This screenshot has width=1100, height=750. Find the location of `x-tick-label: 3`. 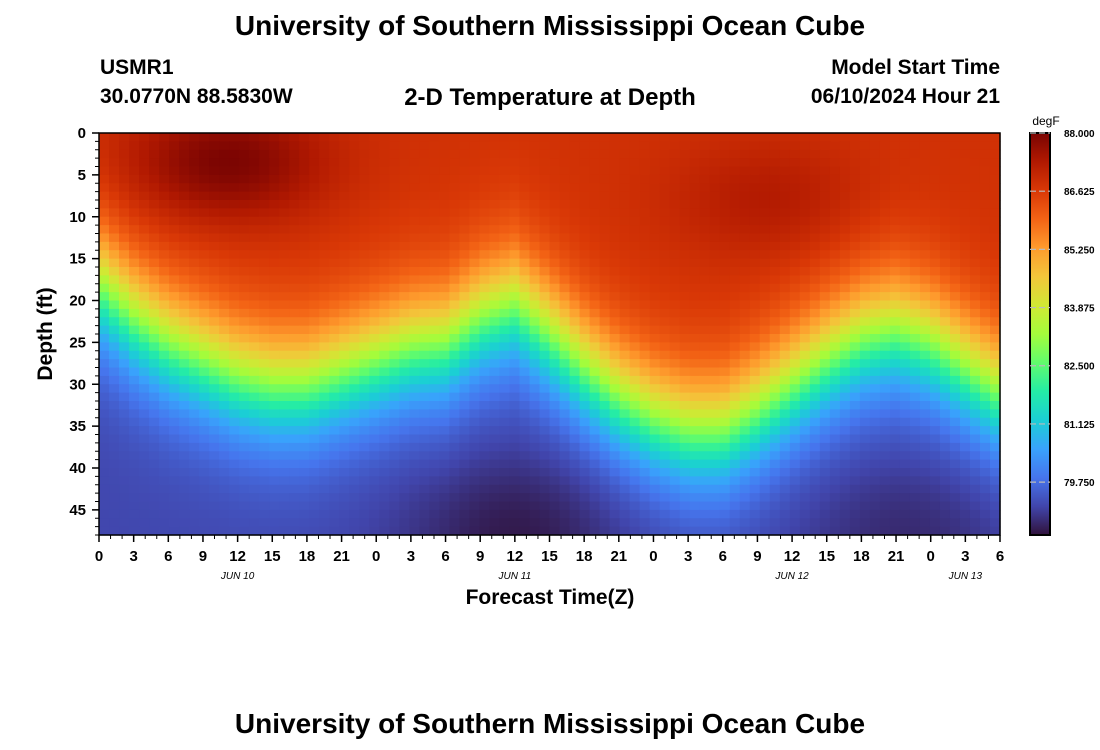

x-tick-label: 3 is located at coordinates (411, 556).